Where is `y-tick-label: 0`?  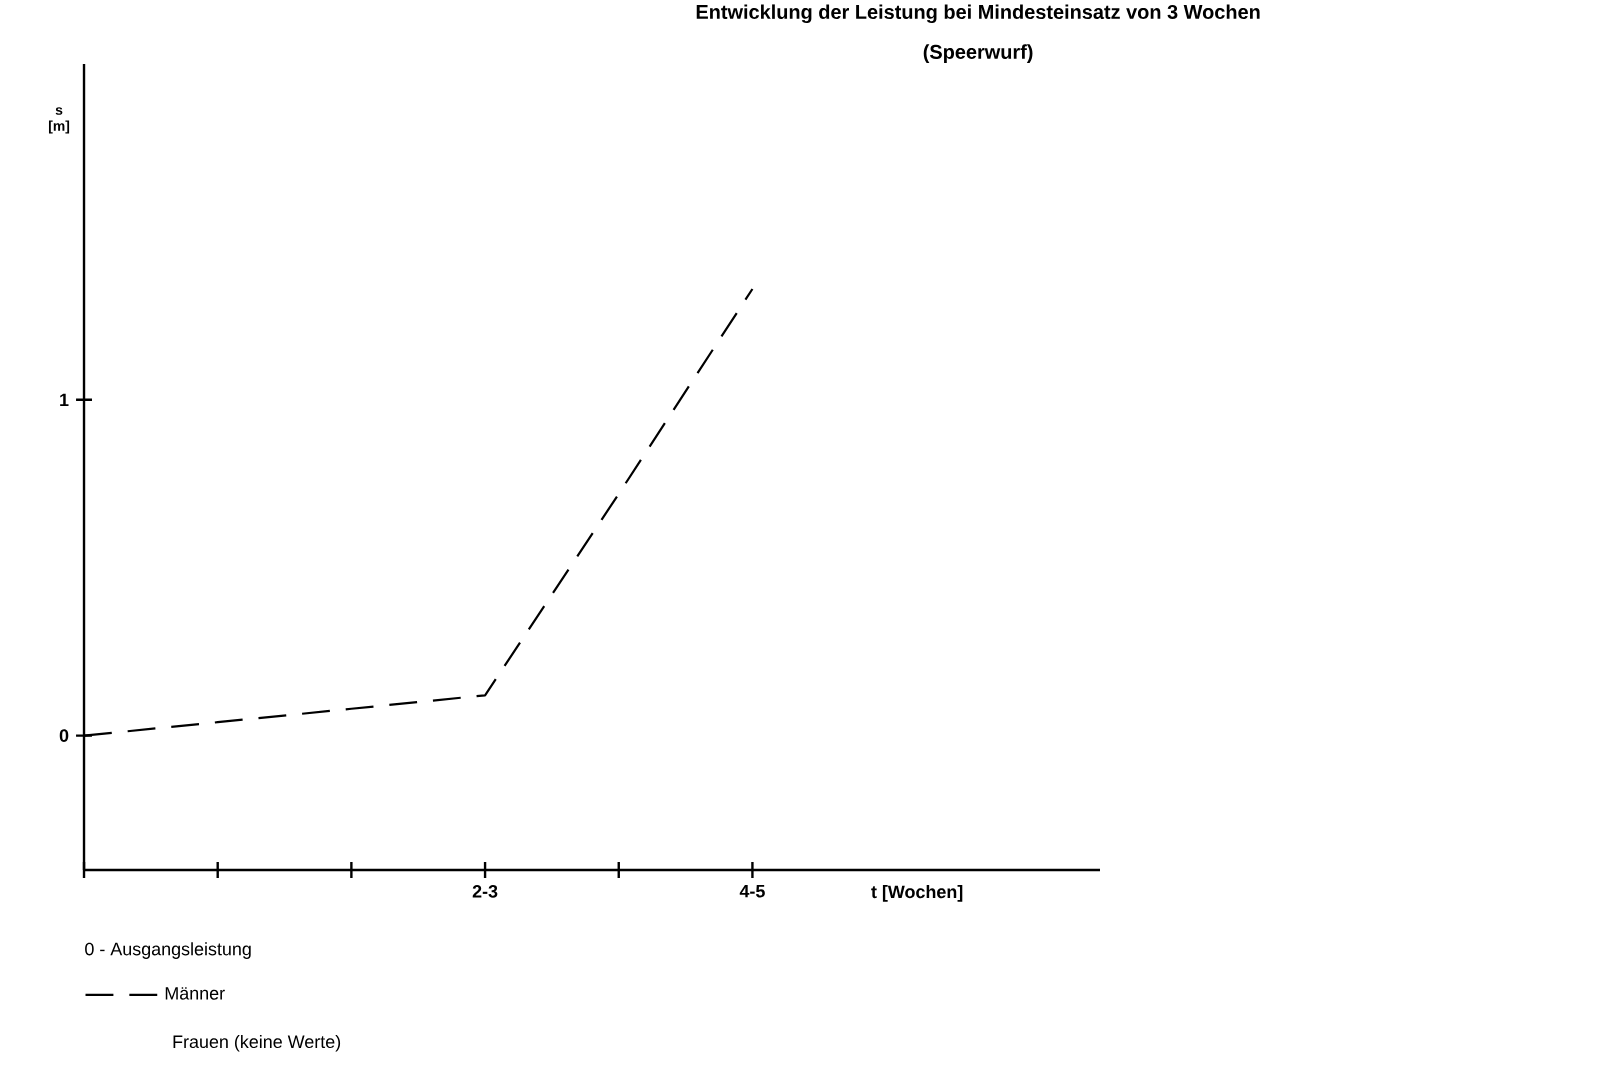 y-tick-label: 0 is located at coordinates (64, 735).